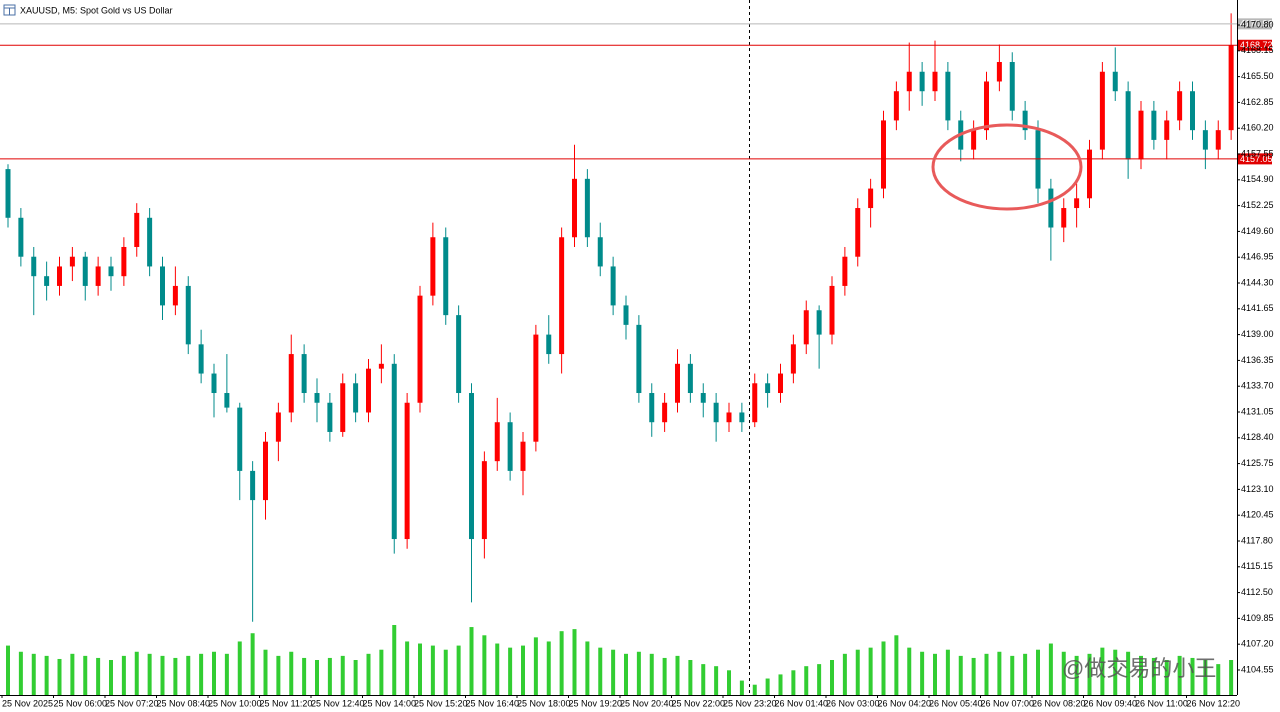 This screenshot has height=712, width=1280. What do you see at coordinates (27, 703) in the screenshot?
I see `x-tick-label: 25 Nov 2025` at bounding box center [27, 703].